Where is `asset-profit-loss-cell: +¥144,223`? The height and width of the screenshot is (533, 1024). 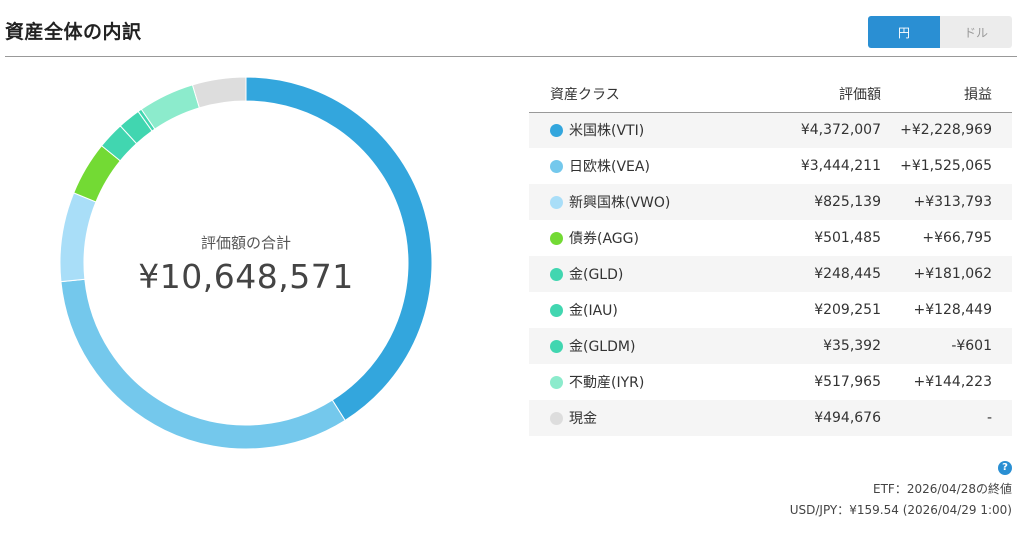 asset-profit-loss-cell: +¥144,223 is located at coordinates (946, 382).